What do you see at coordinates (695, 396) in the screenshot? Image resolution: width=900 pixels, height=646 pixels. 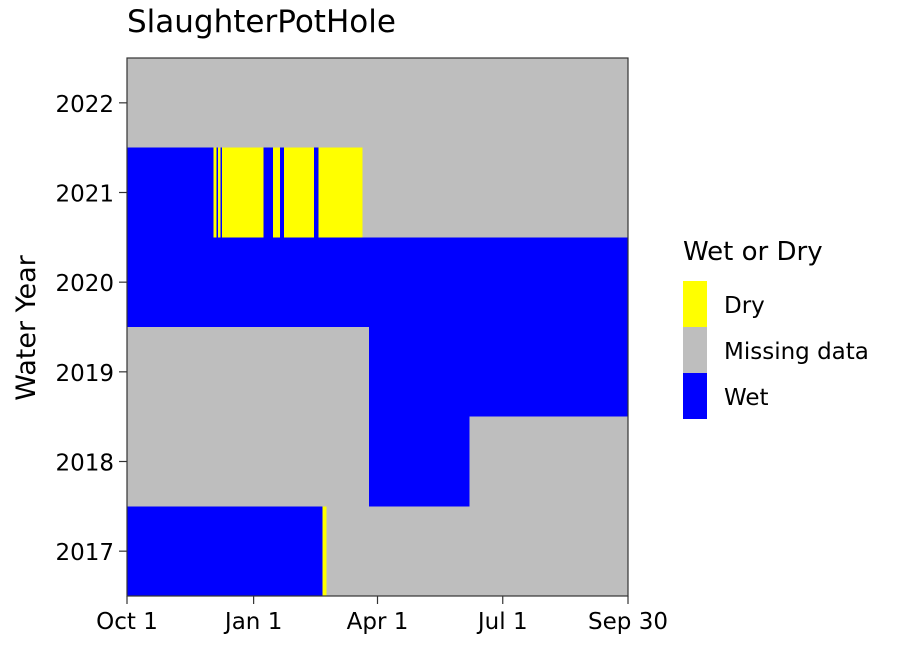 I see `legend-key-wet` at bounding box center [695, 396].